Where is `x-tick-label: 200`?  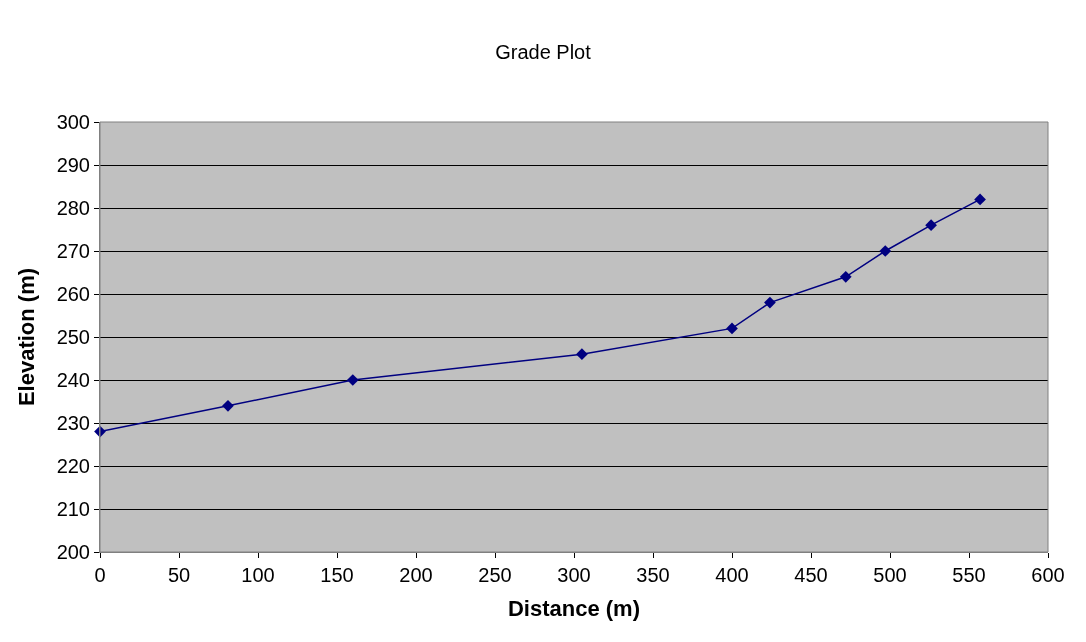 x-tick-label: 200 is located at coordinates (416, 575).